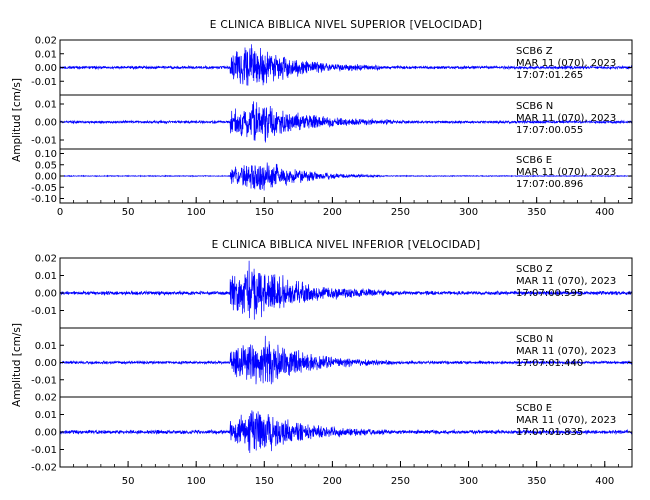 This screenshot has height=500, width=650. Describe the element at coordinates (549, 75) in the screenshot. I see `trace-time: 17:07:01.265` at that location.